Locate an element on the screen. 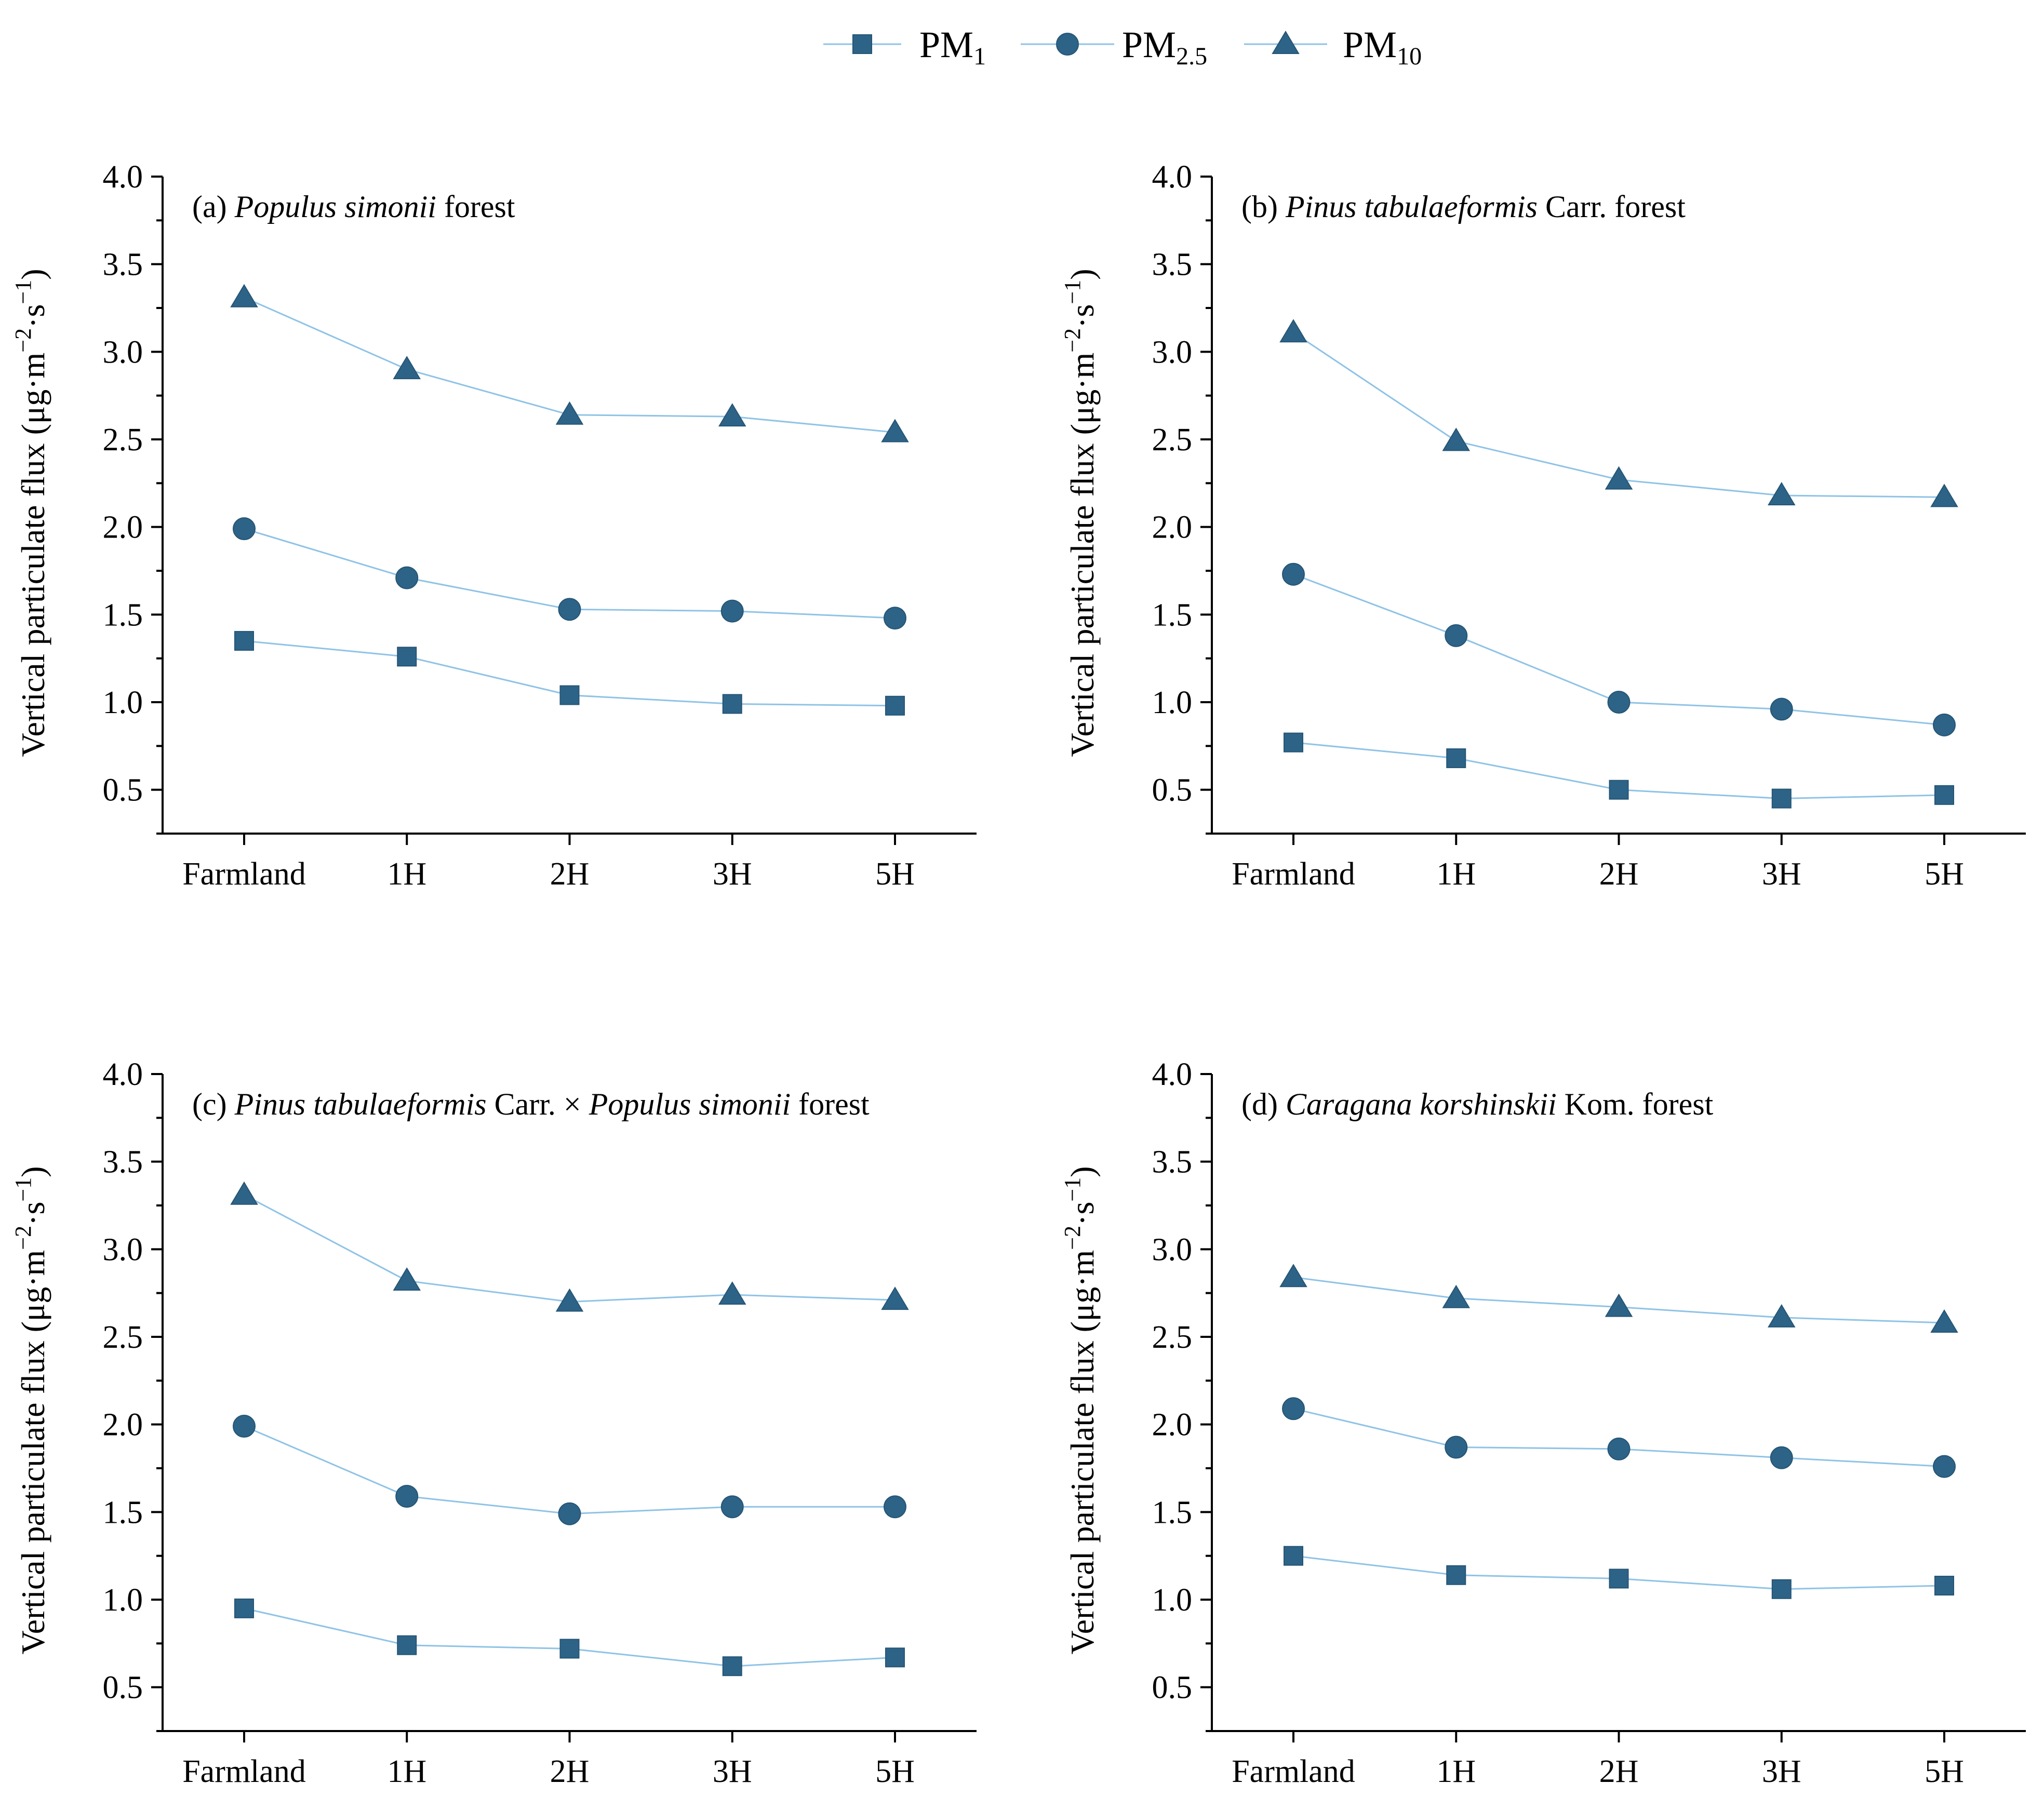 This screenshot has height=1797, width=2044. legend-item-pm1: PM1 is located at coordinates (904, 47).